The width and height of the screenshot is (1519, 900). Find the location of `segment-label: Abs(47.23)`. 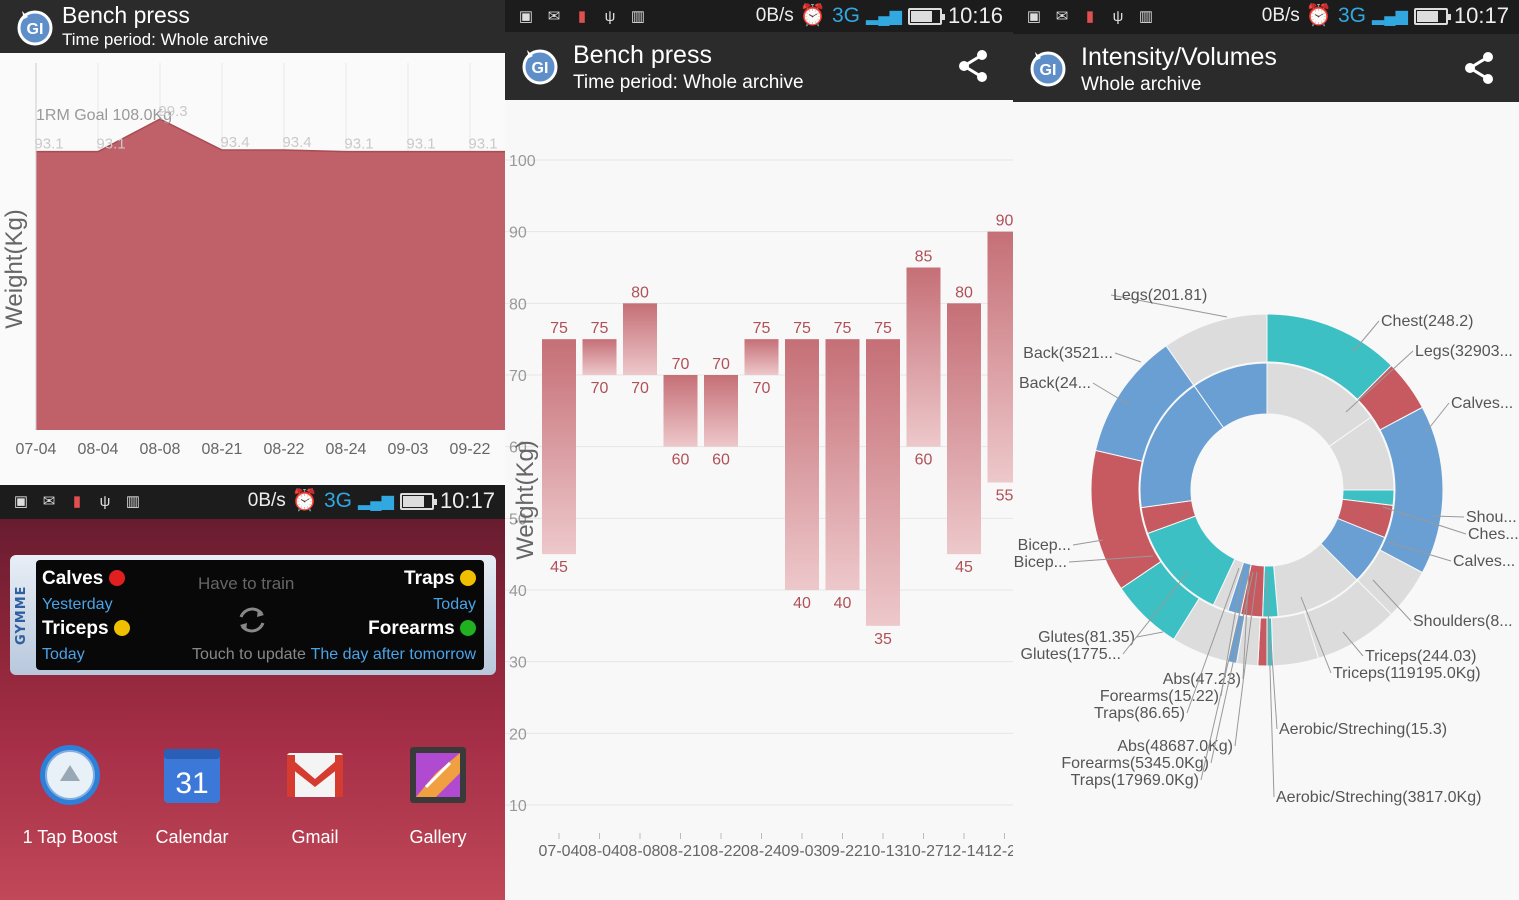

segment-label: Abs(47.23) is located at coordinates (1202, 679).